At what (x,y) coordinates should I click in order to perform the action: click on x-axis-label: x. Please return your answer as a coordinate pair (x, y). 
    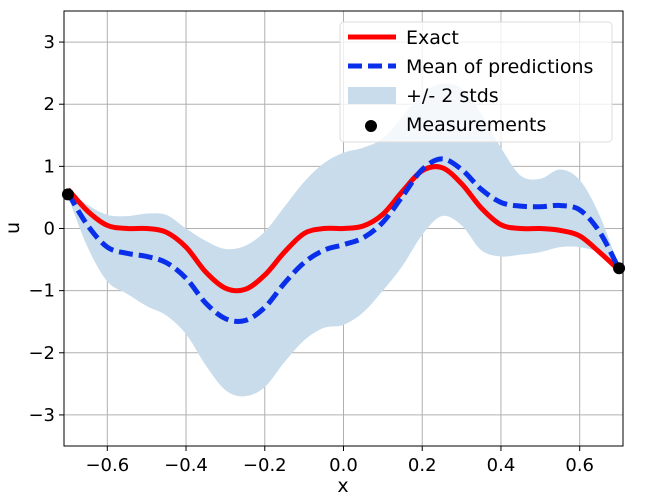
    Looking at the image, I should click on (342, 486).